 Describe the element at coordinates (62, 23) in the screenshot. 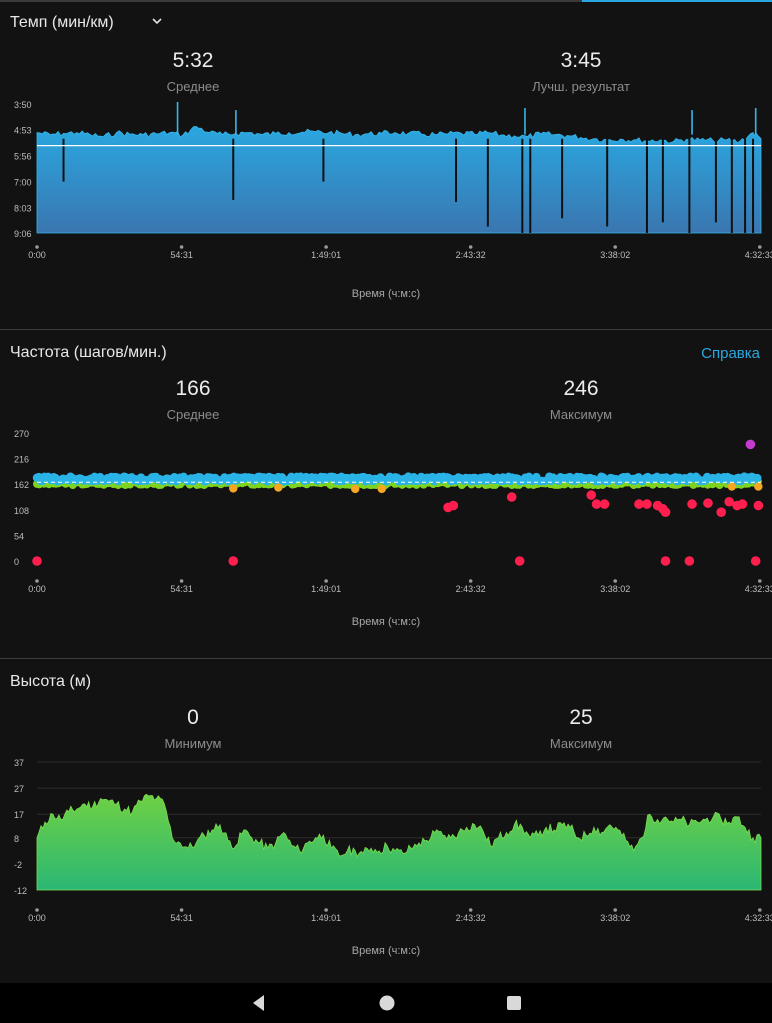

I see `pace-title: Темп (мин/км)` at that location.